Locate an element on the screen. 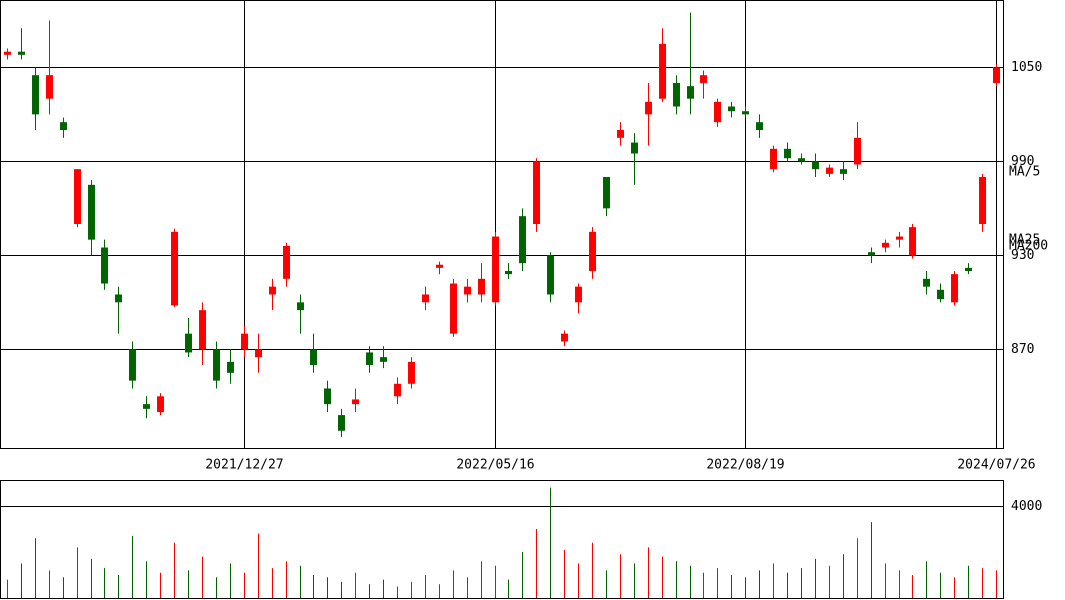 The image size is (1065, 600). legend-label: MA200 is located at coordinates (1028, 246).